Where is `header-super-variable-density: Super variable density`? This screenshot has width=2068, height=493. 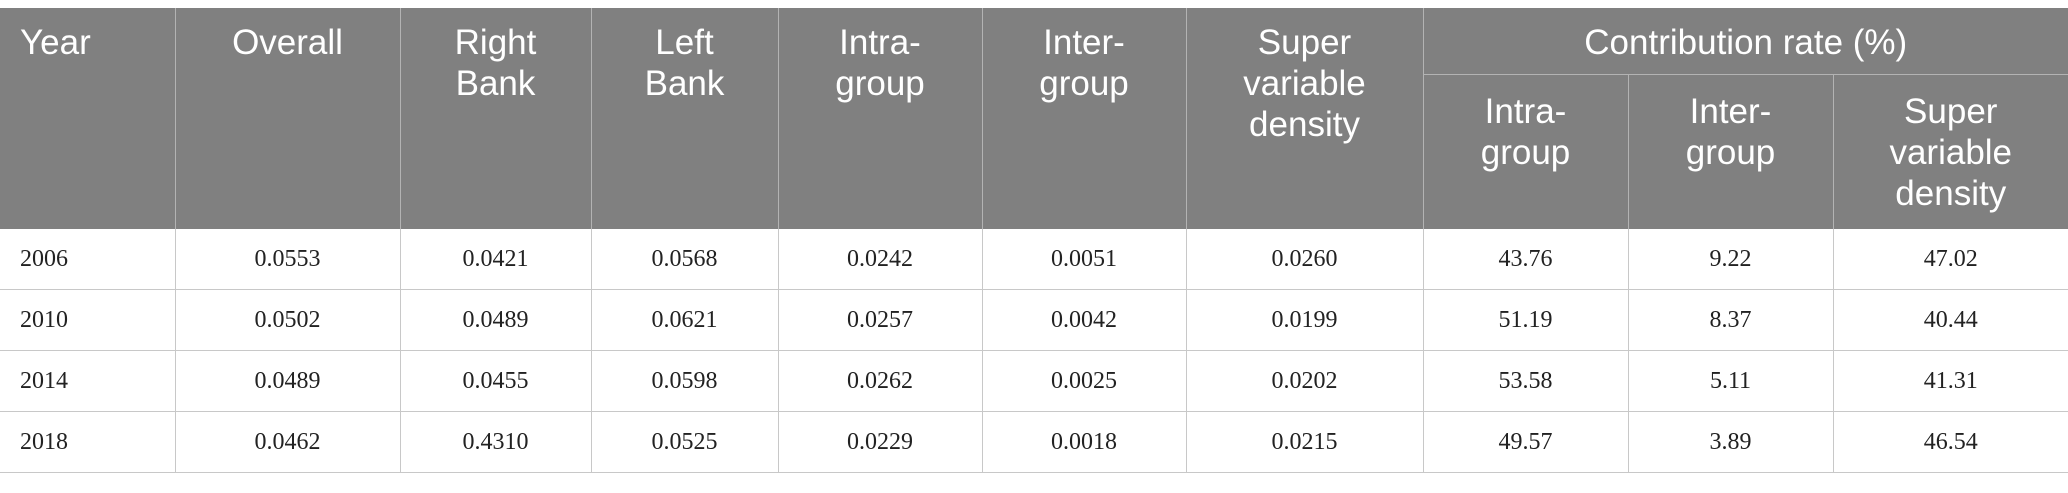
header-super-variable-density: Super variable density is located at coordinates (1304, 118).